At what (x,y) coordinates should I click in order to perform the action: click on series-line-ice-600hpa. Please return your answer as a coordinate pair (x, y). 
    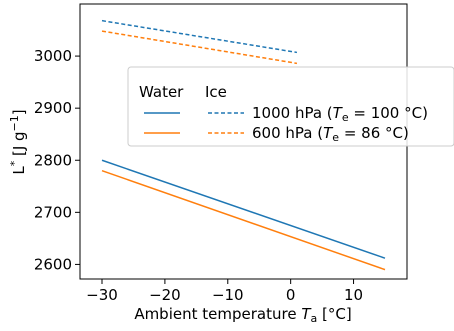
    Looking at the image, I should click on (199, 47).